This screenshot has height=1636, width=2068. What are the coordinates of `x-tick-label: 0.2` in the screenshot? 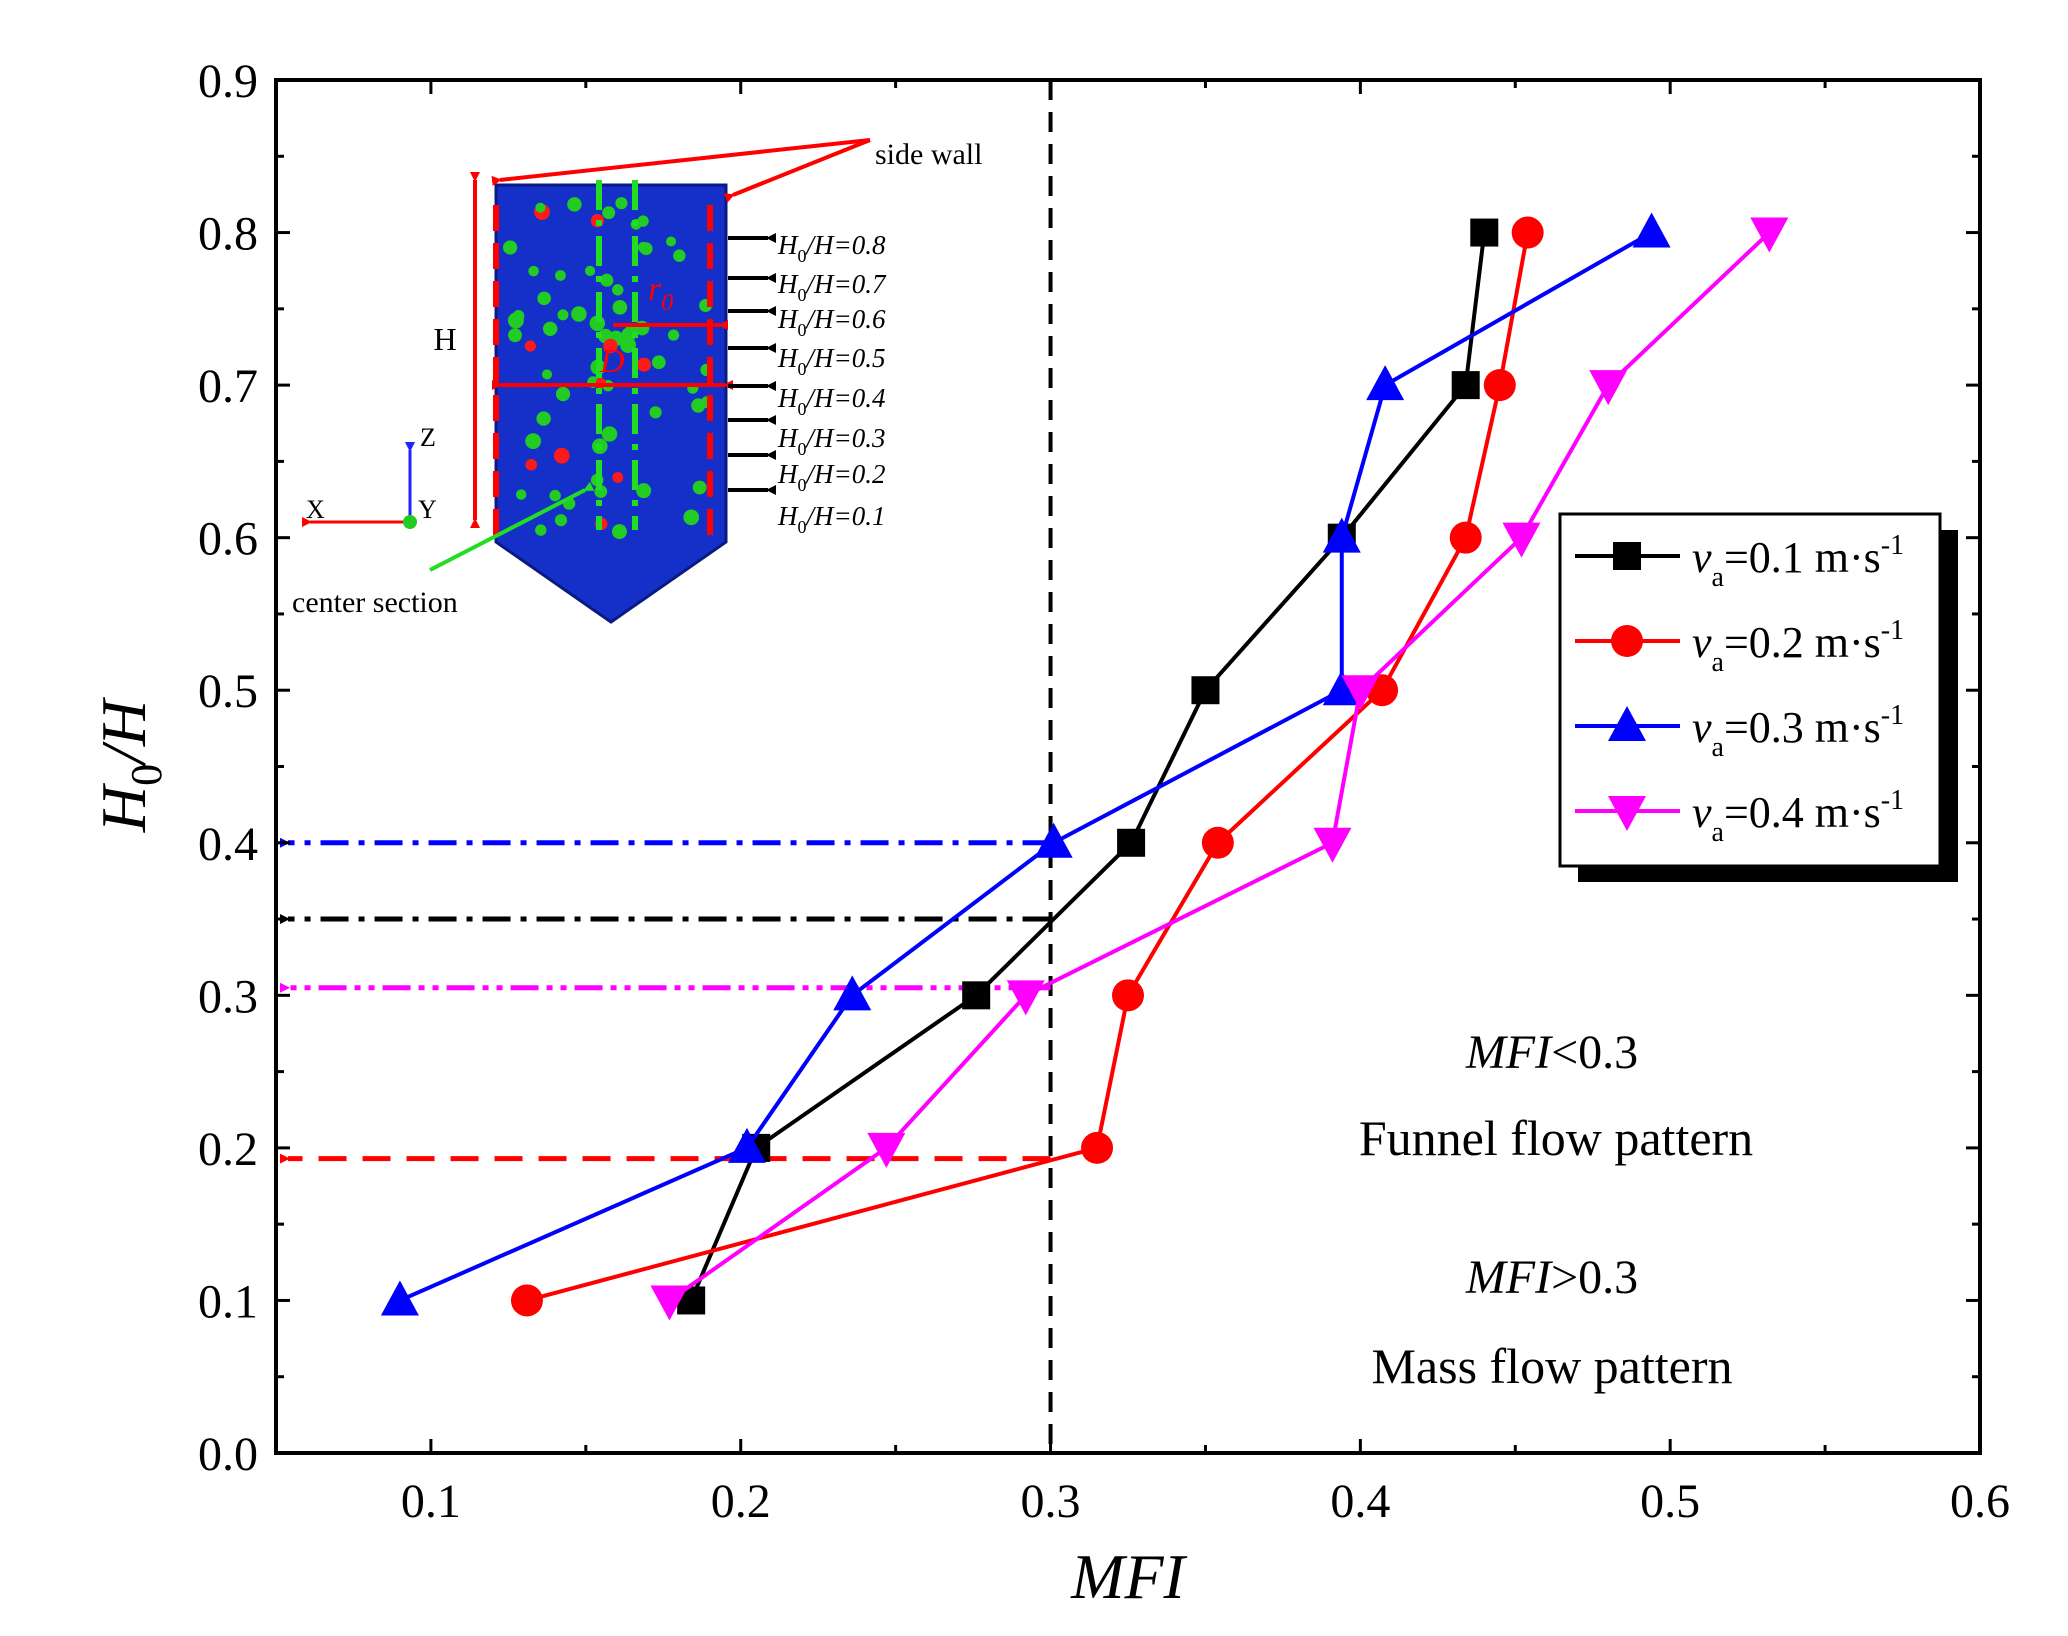 It's located at (741, 1501).